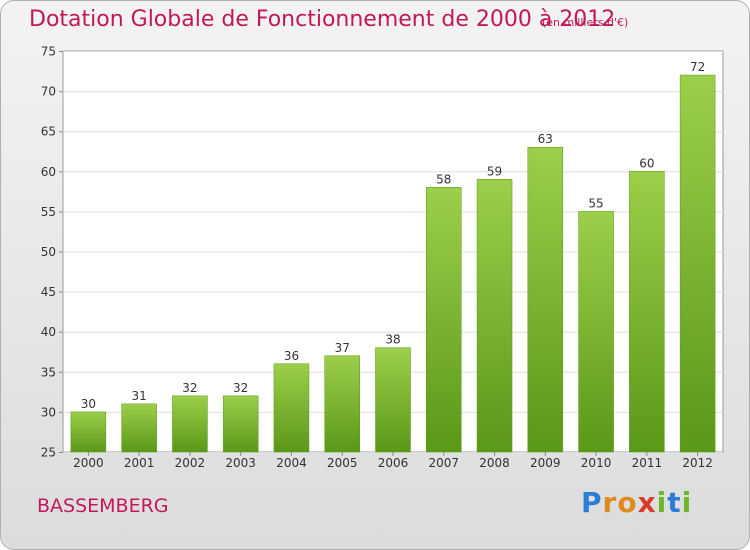 The height and width of the screenshot is (550, 750). Describe the element at coordinates (545, 139) in the screenshot. I see `bar-value-label: 63` at that location.